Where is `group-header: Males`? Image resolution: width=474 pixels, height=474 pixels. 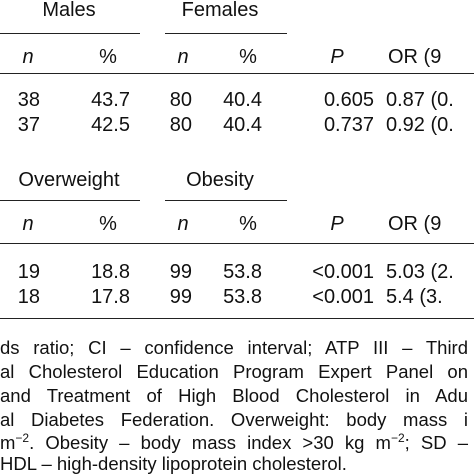
group-header: Males is located at coordinates (69, 10).